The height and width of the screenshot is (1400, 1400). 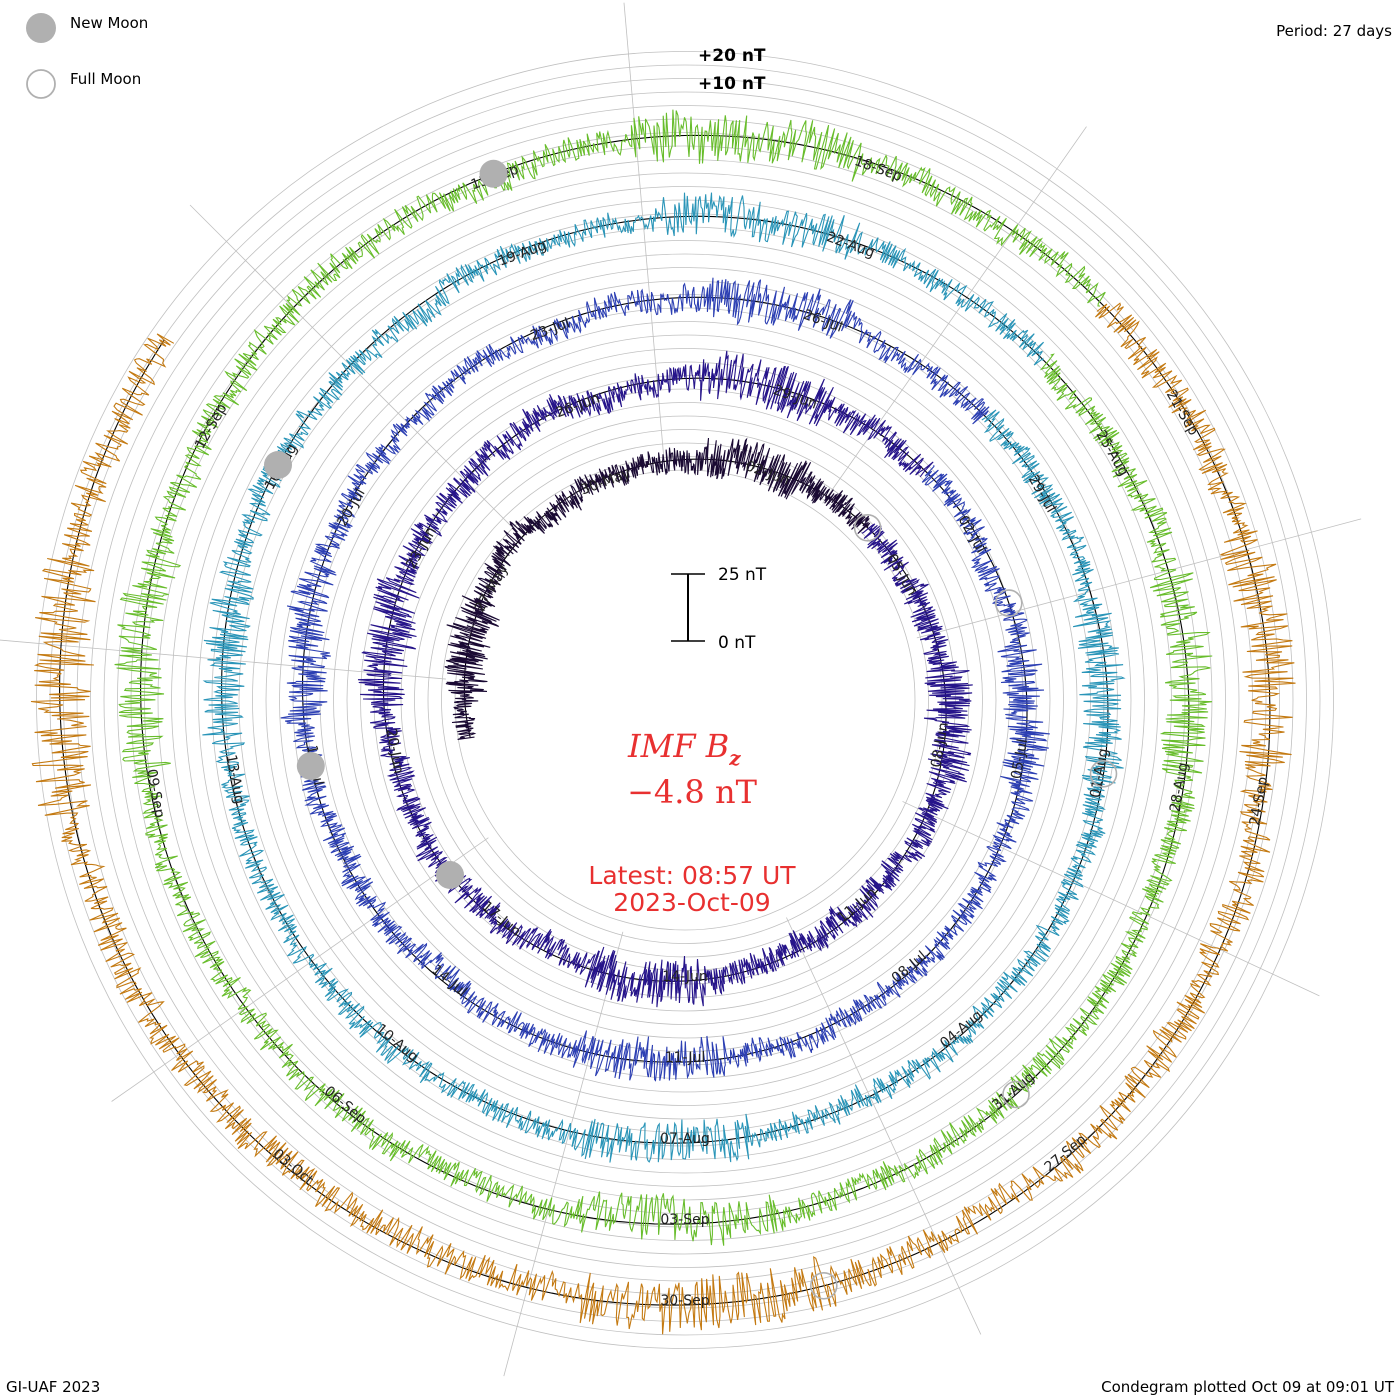 I want to click on scale-bar: 25 nT 0 nT, so click(x=719, y=609).